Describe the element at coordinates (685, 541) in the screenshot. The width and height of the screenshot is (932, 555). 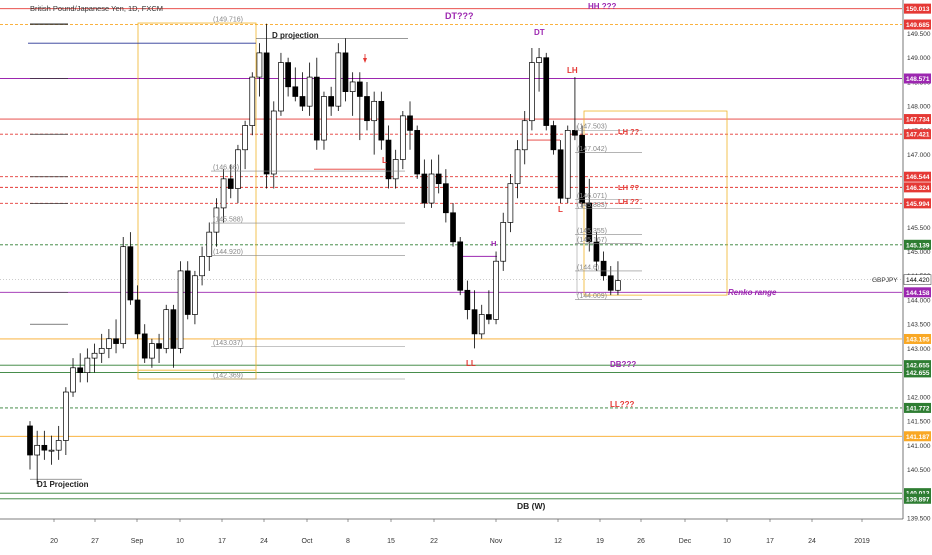
I see `x-tick-label: Dec` at that location.